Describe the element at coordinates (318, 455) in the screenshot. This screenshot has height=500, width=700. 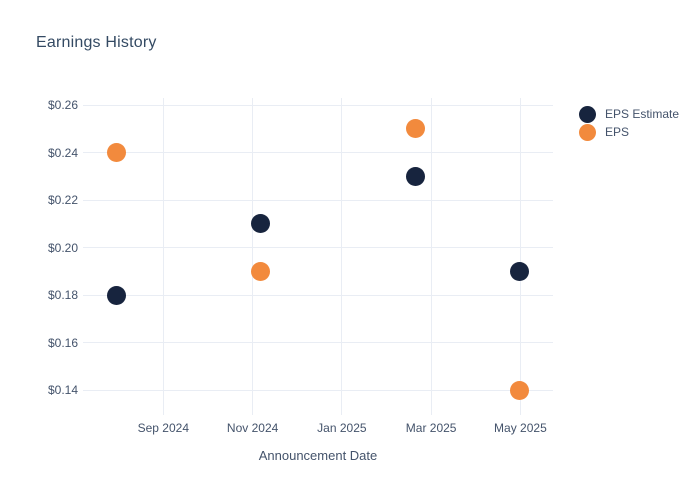
I see `x-axis-title: Announcement Date` at that location.